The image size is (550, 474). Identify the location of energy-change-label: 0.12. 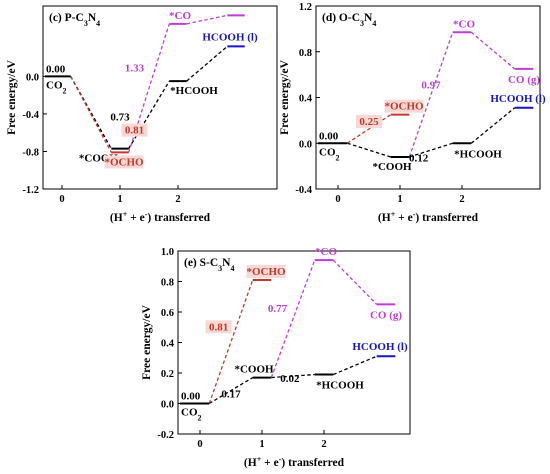
(419, 159).